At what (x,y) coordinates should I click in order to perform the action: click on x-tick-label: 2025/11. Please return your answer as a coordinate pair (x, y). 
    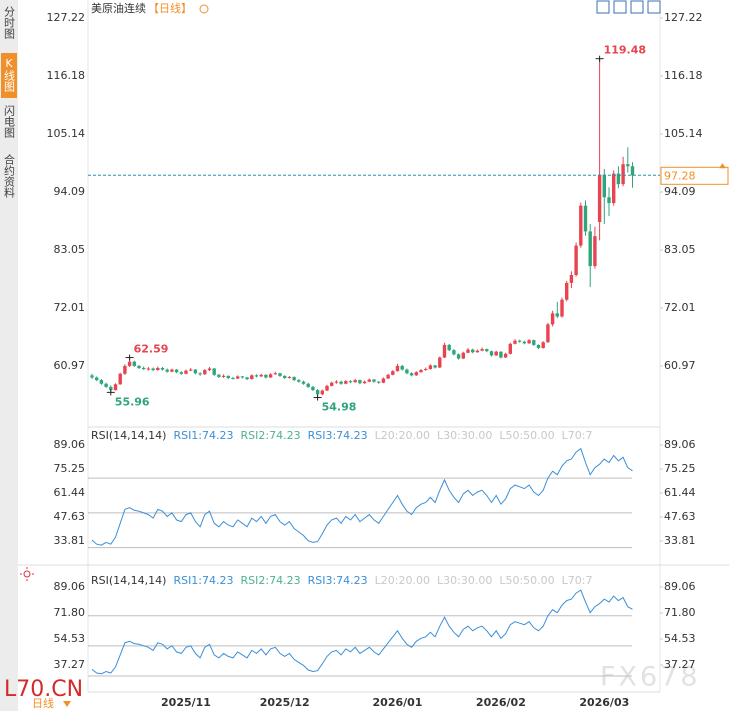
    Looking at the image, I should click on (186, 702).